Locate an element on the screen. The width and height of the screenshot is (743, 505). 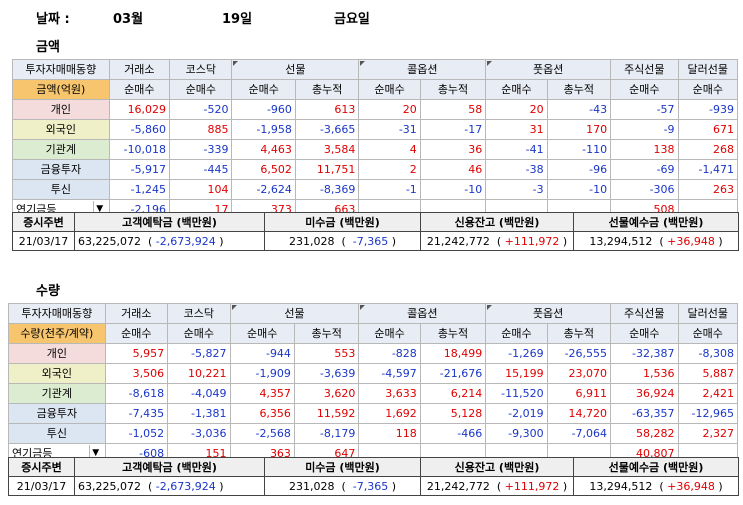
investor-row-label: 개인 is located at coordinates (61, 109).